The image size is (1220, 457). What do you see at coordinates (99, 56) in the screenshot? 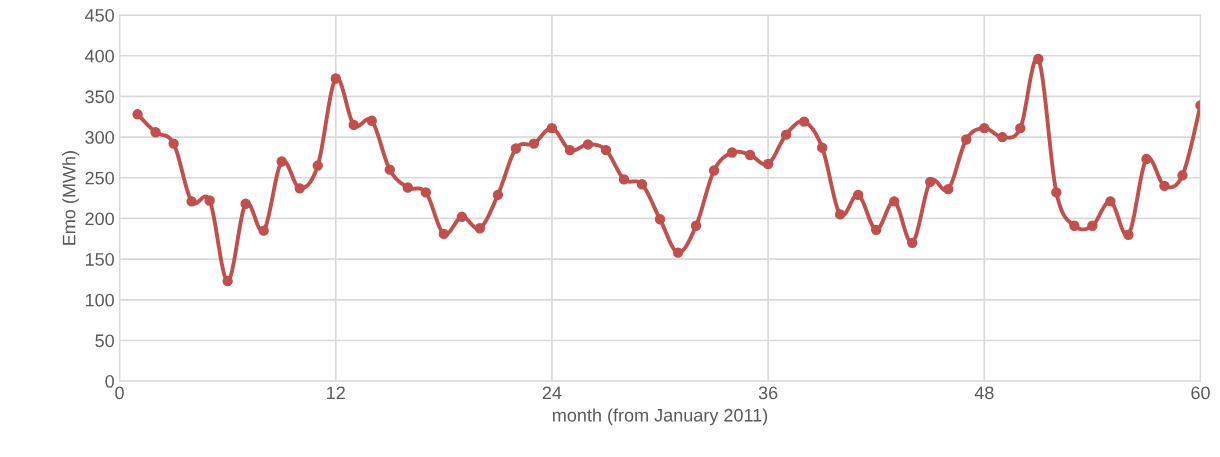
I see `y-tick-label: 400` at bounding box center [99, 56].